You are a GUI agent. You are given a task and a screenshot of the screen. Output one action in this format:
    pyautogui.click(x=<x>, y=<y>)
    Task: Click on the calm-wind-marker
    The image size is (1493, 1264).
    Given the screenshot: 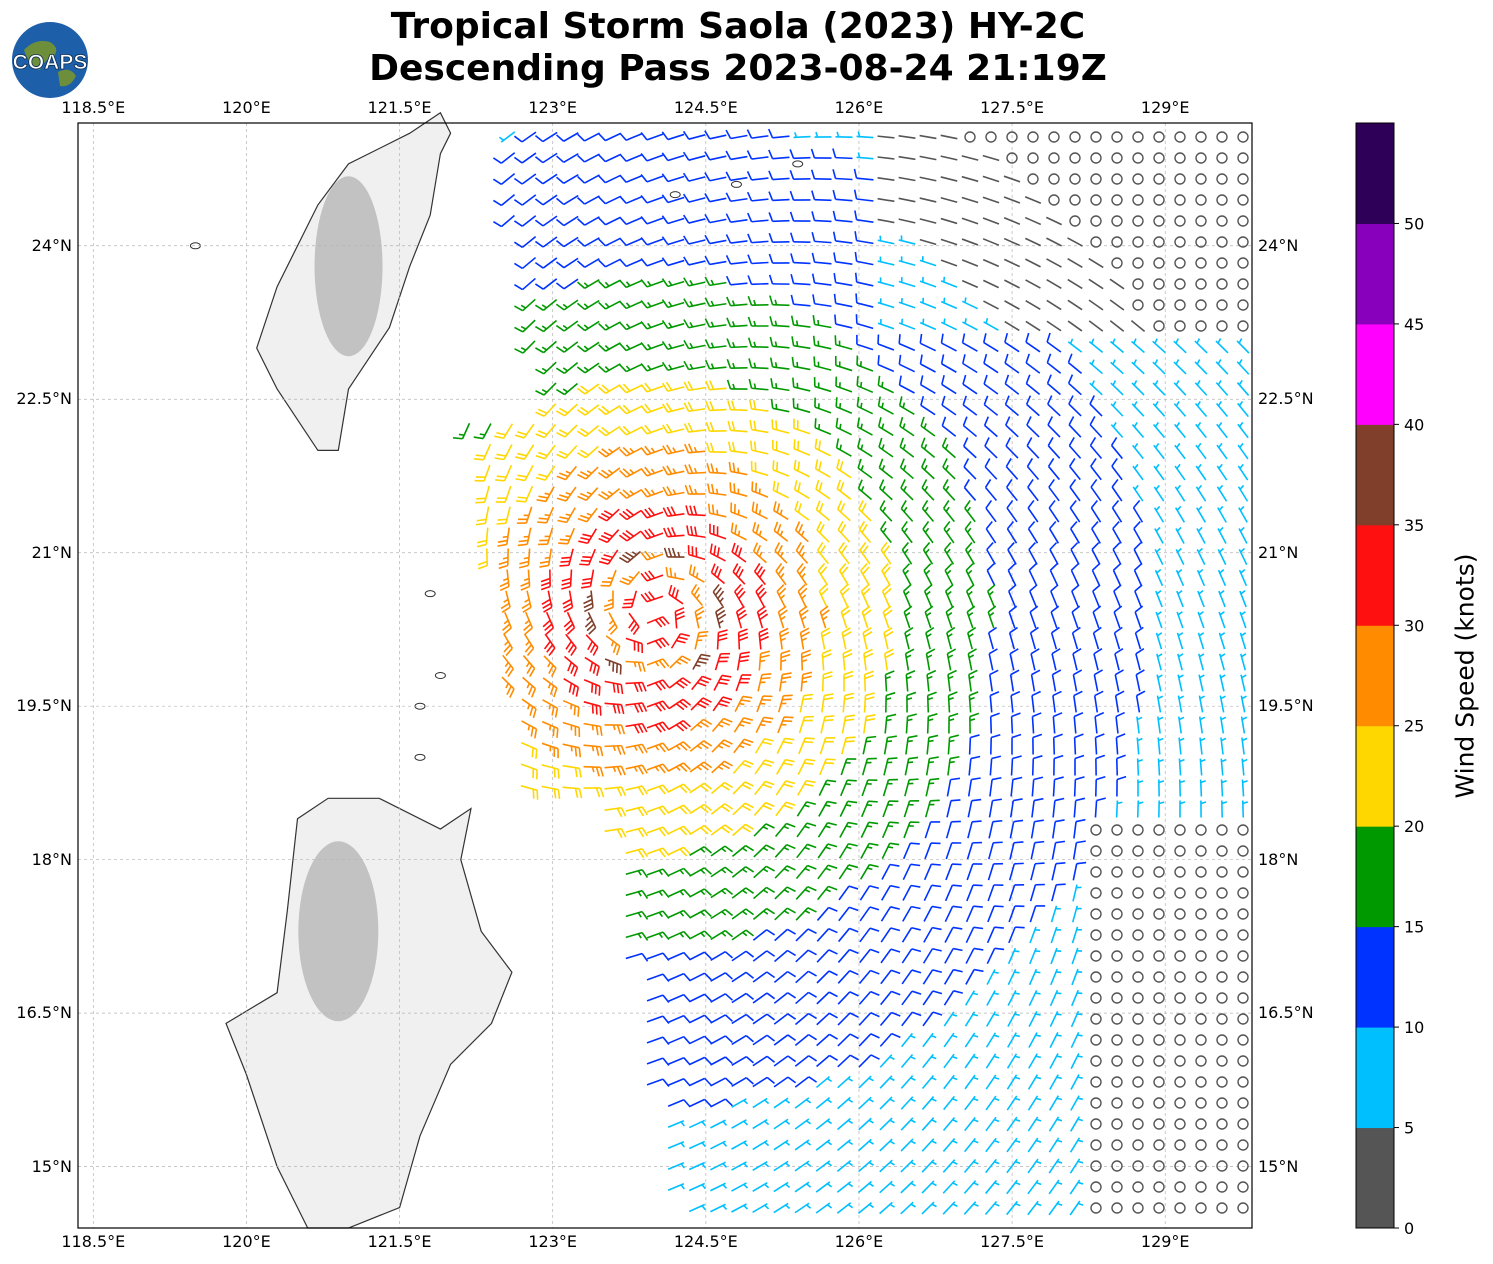 What is the action you would take?
    pyautogui.click(x=1243, y=830)
    